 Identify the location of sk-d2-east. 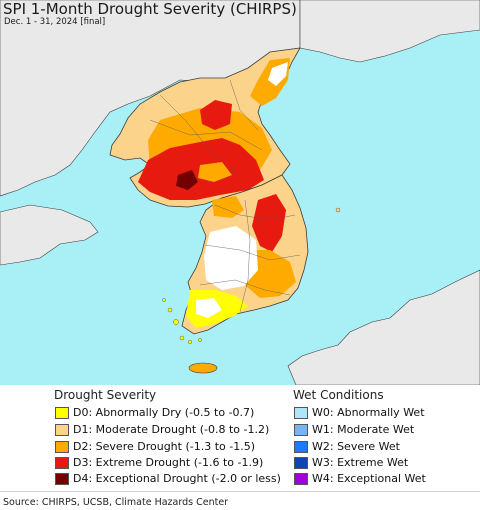
(271, 274).